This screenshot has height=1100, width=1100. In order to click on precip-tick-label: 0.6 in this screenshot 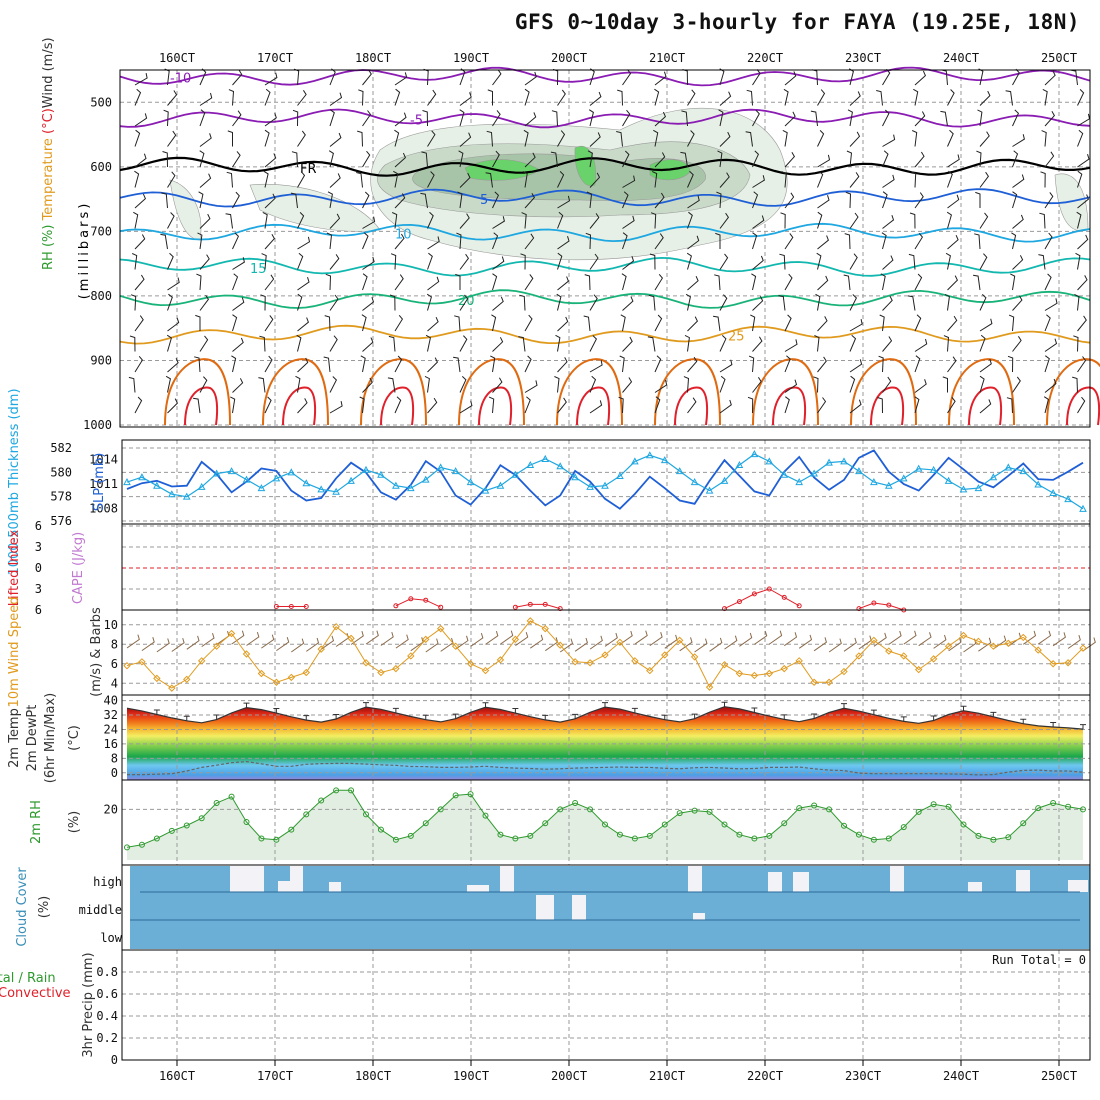, I will do `click(107, 994)`.